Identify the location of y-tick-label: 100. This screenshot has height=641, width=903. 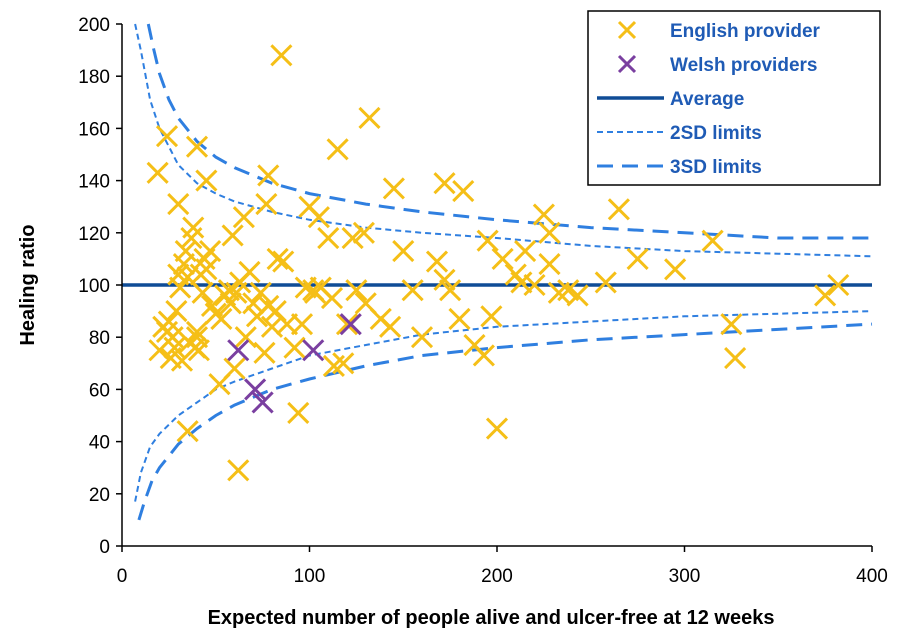
(94, 286).